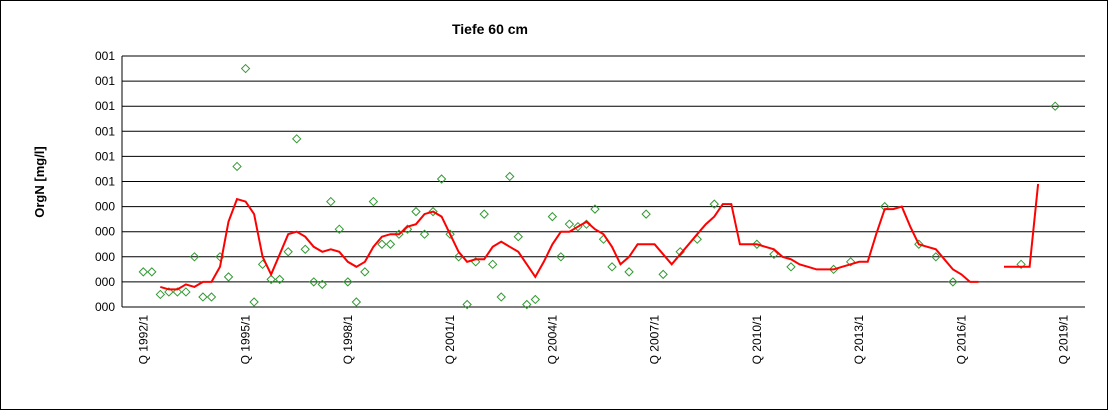 This screenshot has width=1108, height=410. Describe the element at coordinates (348, 340) in the screenshot. I see `x-tick-label: Q 1998/1` at that location.